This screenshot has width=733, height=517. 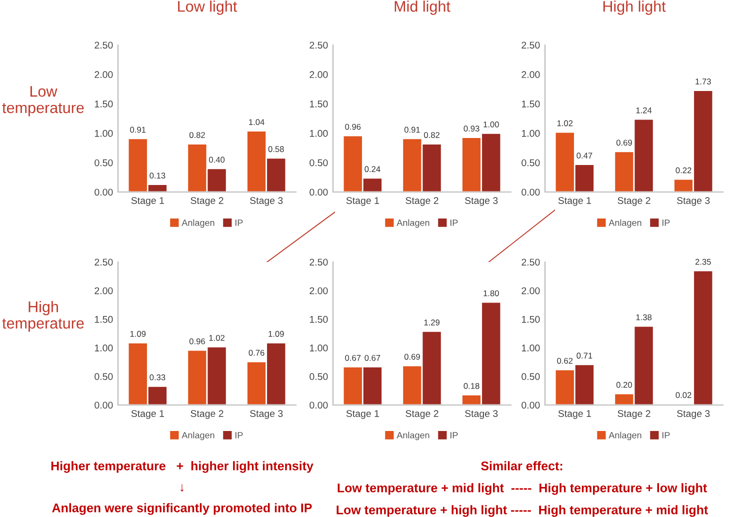 What do you see at coordinates (472, 129) in the screenshot?
I see `data-label: 0.93` at bounding box center [472, 129].